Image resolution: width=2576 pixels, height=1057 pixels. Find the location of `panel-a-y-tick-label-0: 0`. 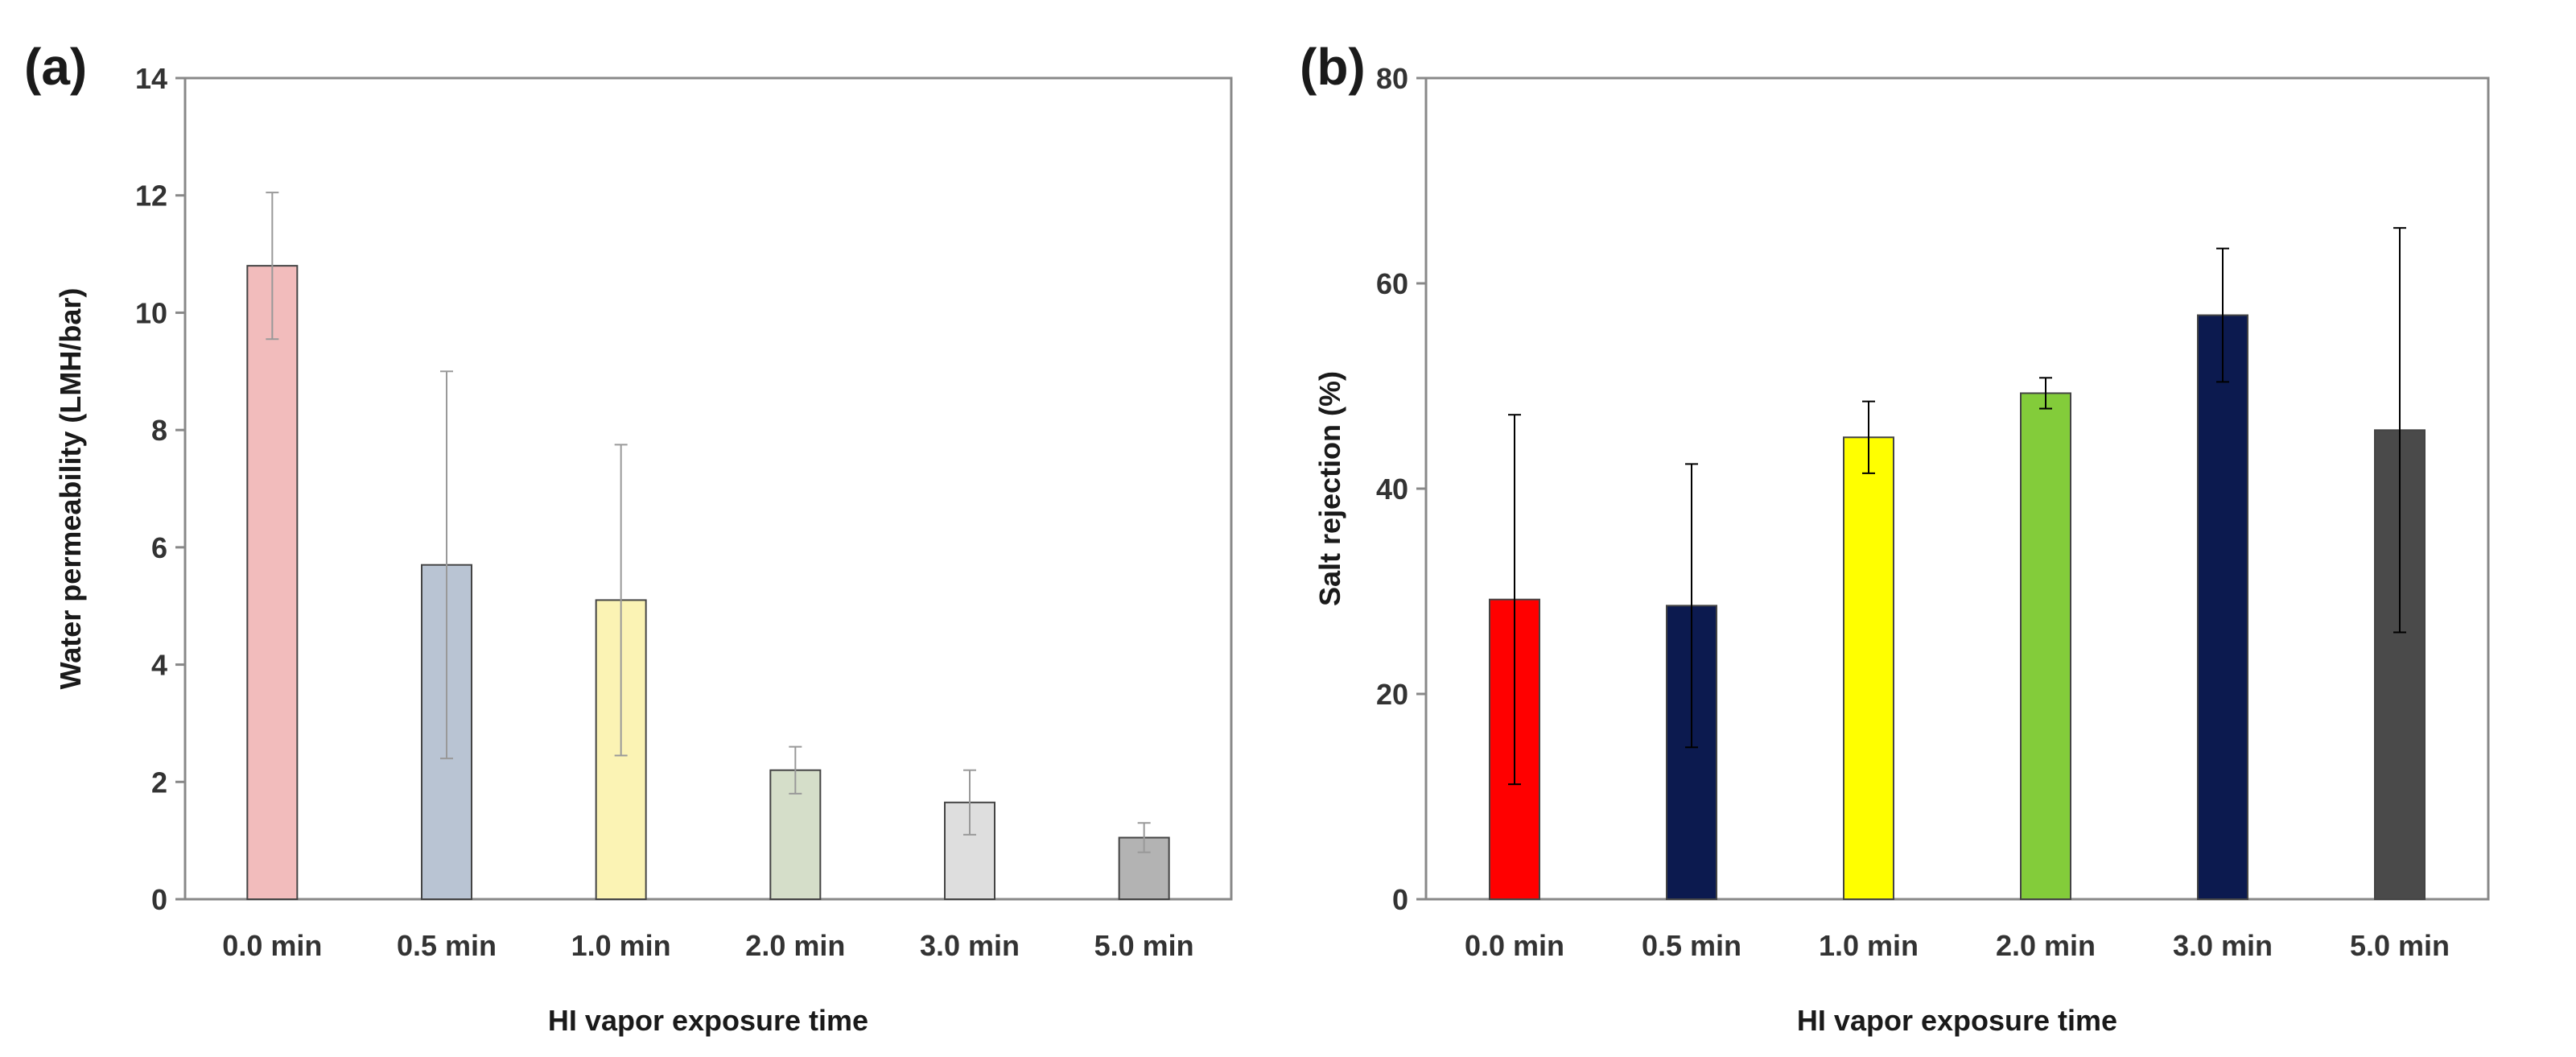

panel-a-y-tick-label-0: 0 is located at coordinates (159, 899).